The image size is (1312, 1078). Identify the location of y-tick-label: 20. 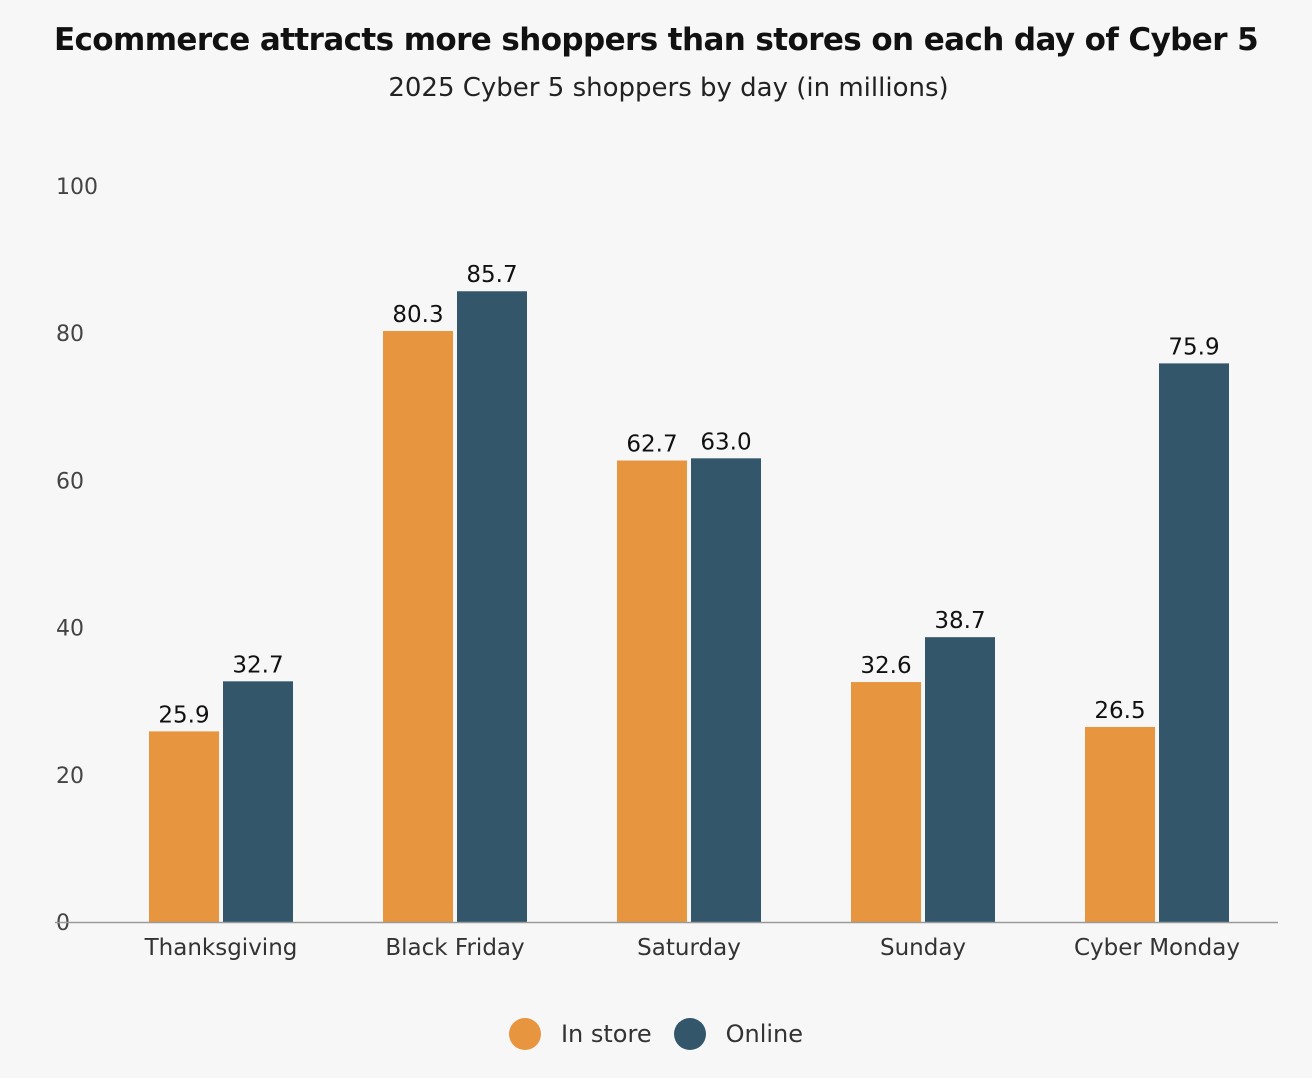
(70, 776).